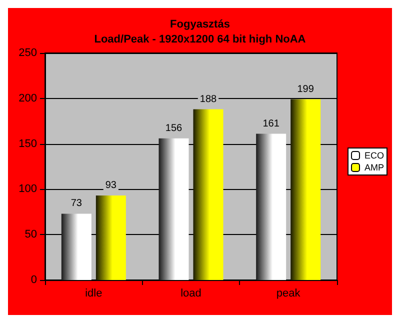  What do you see at coordinates (30, 234) in the screenshot?
I see `y-tick-label: 50` at bounding box center [30, 234].